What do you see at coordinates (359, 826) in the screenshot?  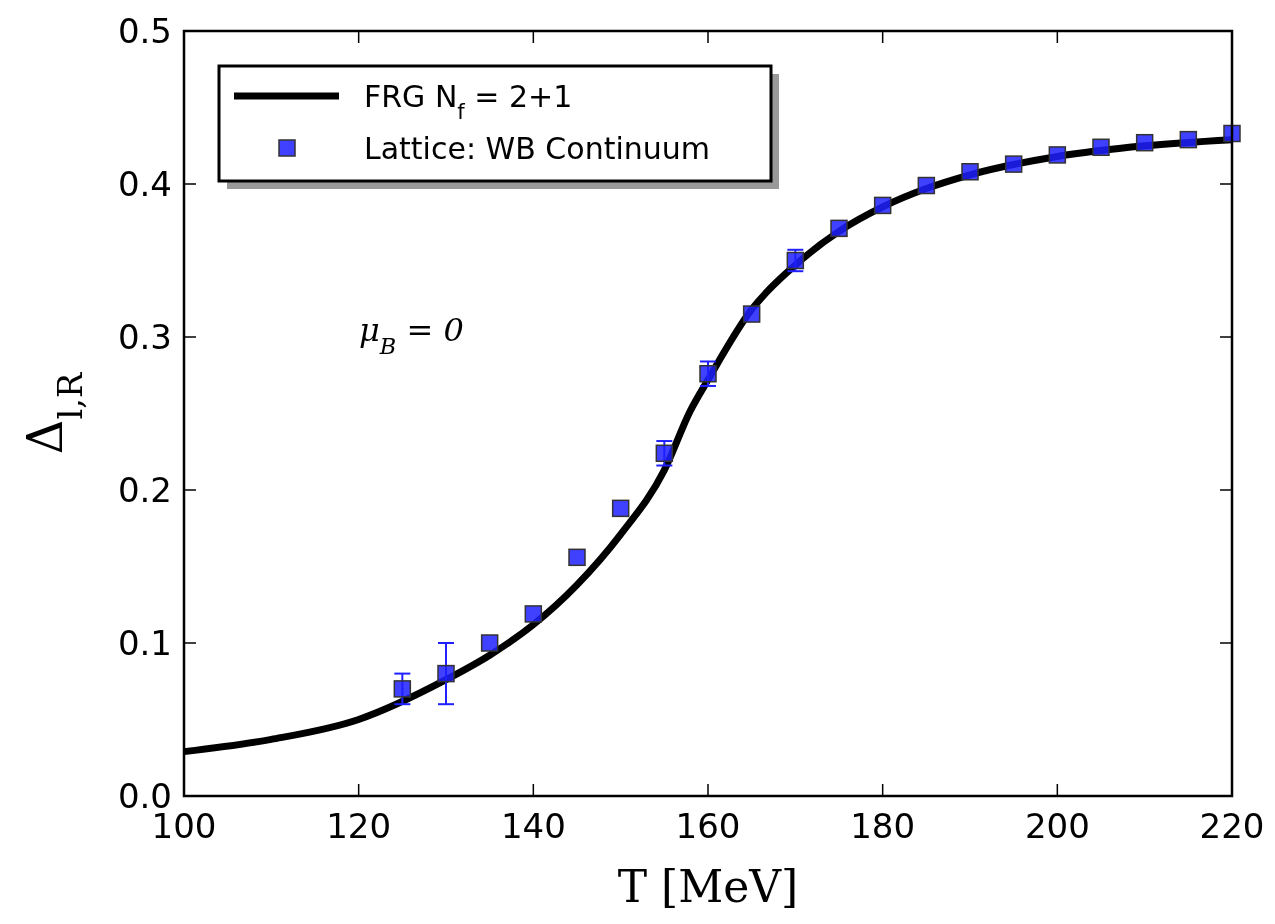 I see `x-tick-label: 120` at bounding box center [359, 826].